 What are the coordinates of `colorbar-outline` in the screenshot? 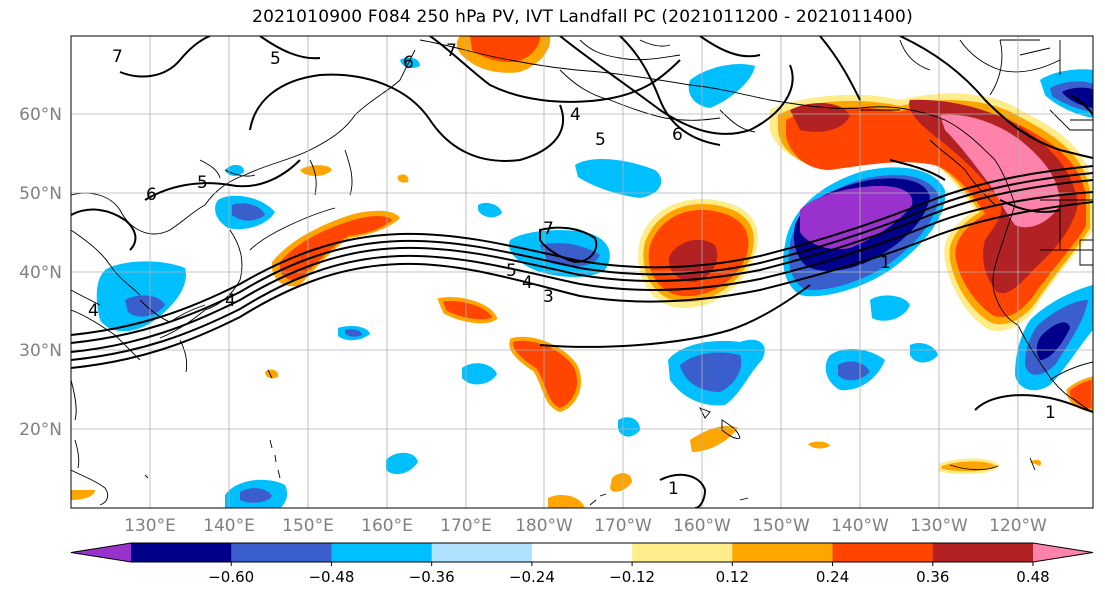 It's located at (582, 552).